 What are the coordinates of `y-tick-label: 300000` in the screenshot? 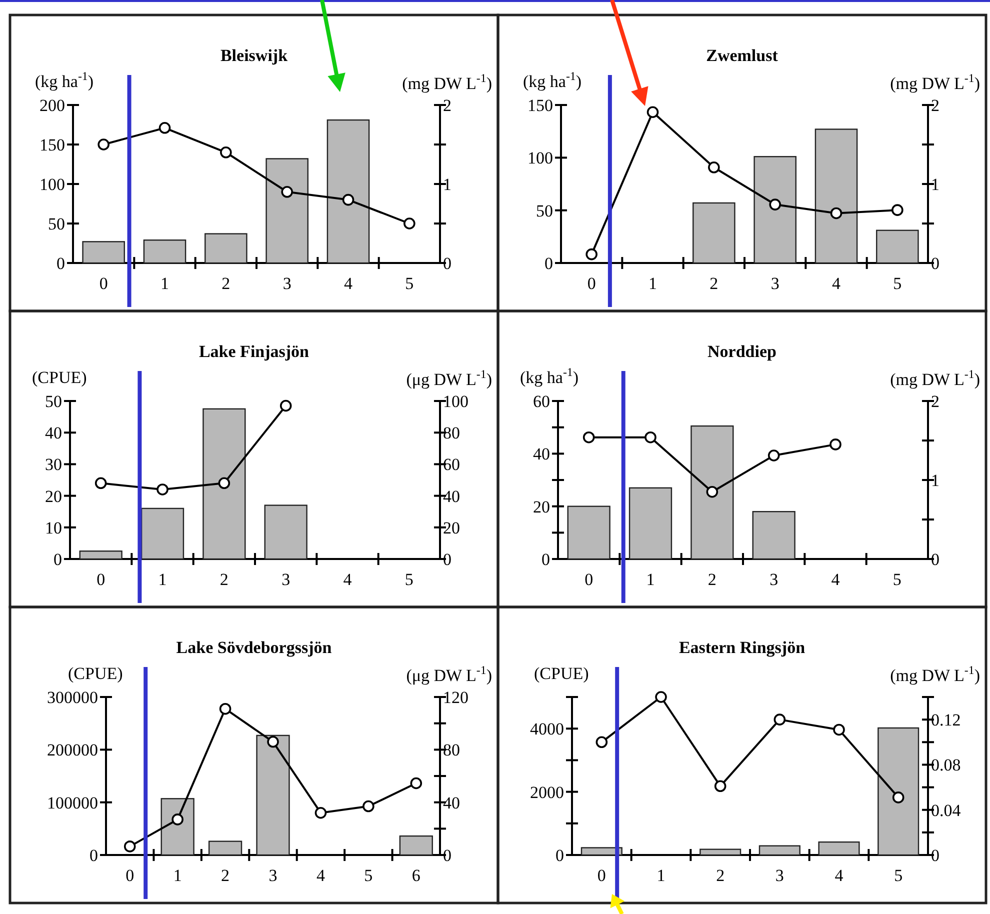 It's located at (72, 697).